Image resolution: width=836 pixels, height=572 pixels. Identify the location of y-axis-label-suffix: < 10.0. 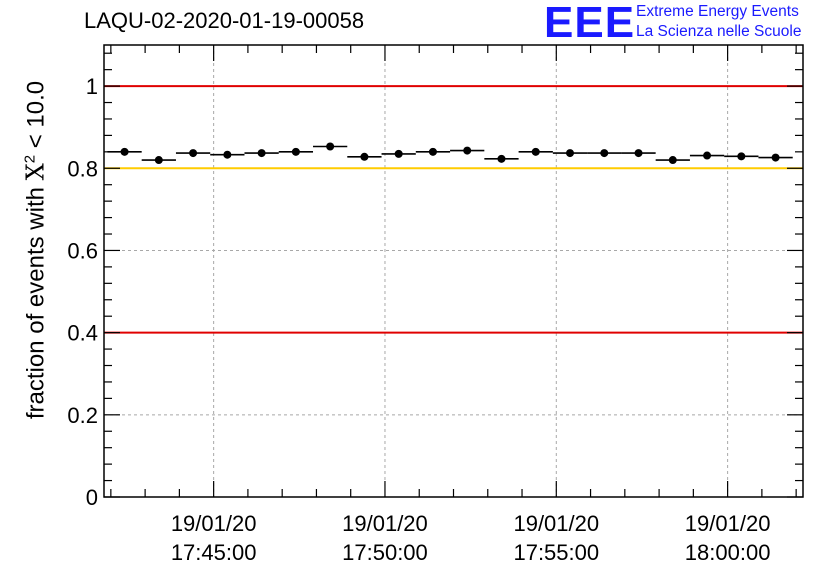
(36, 117).